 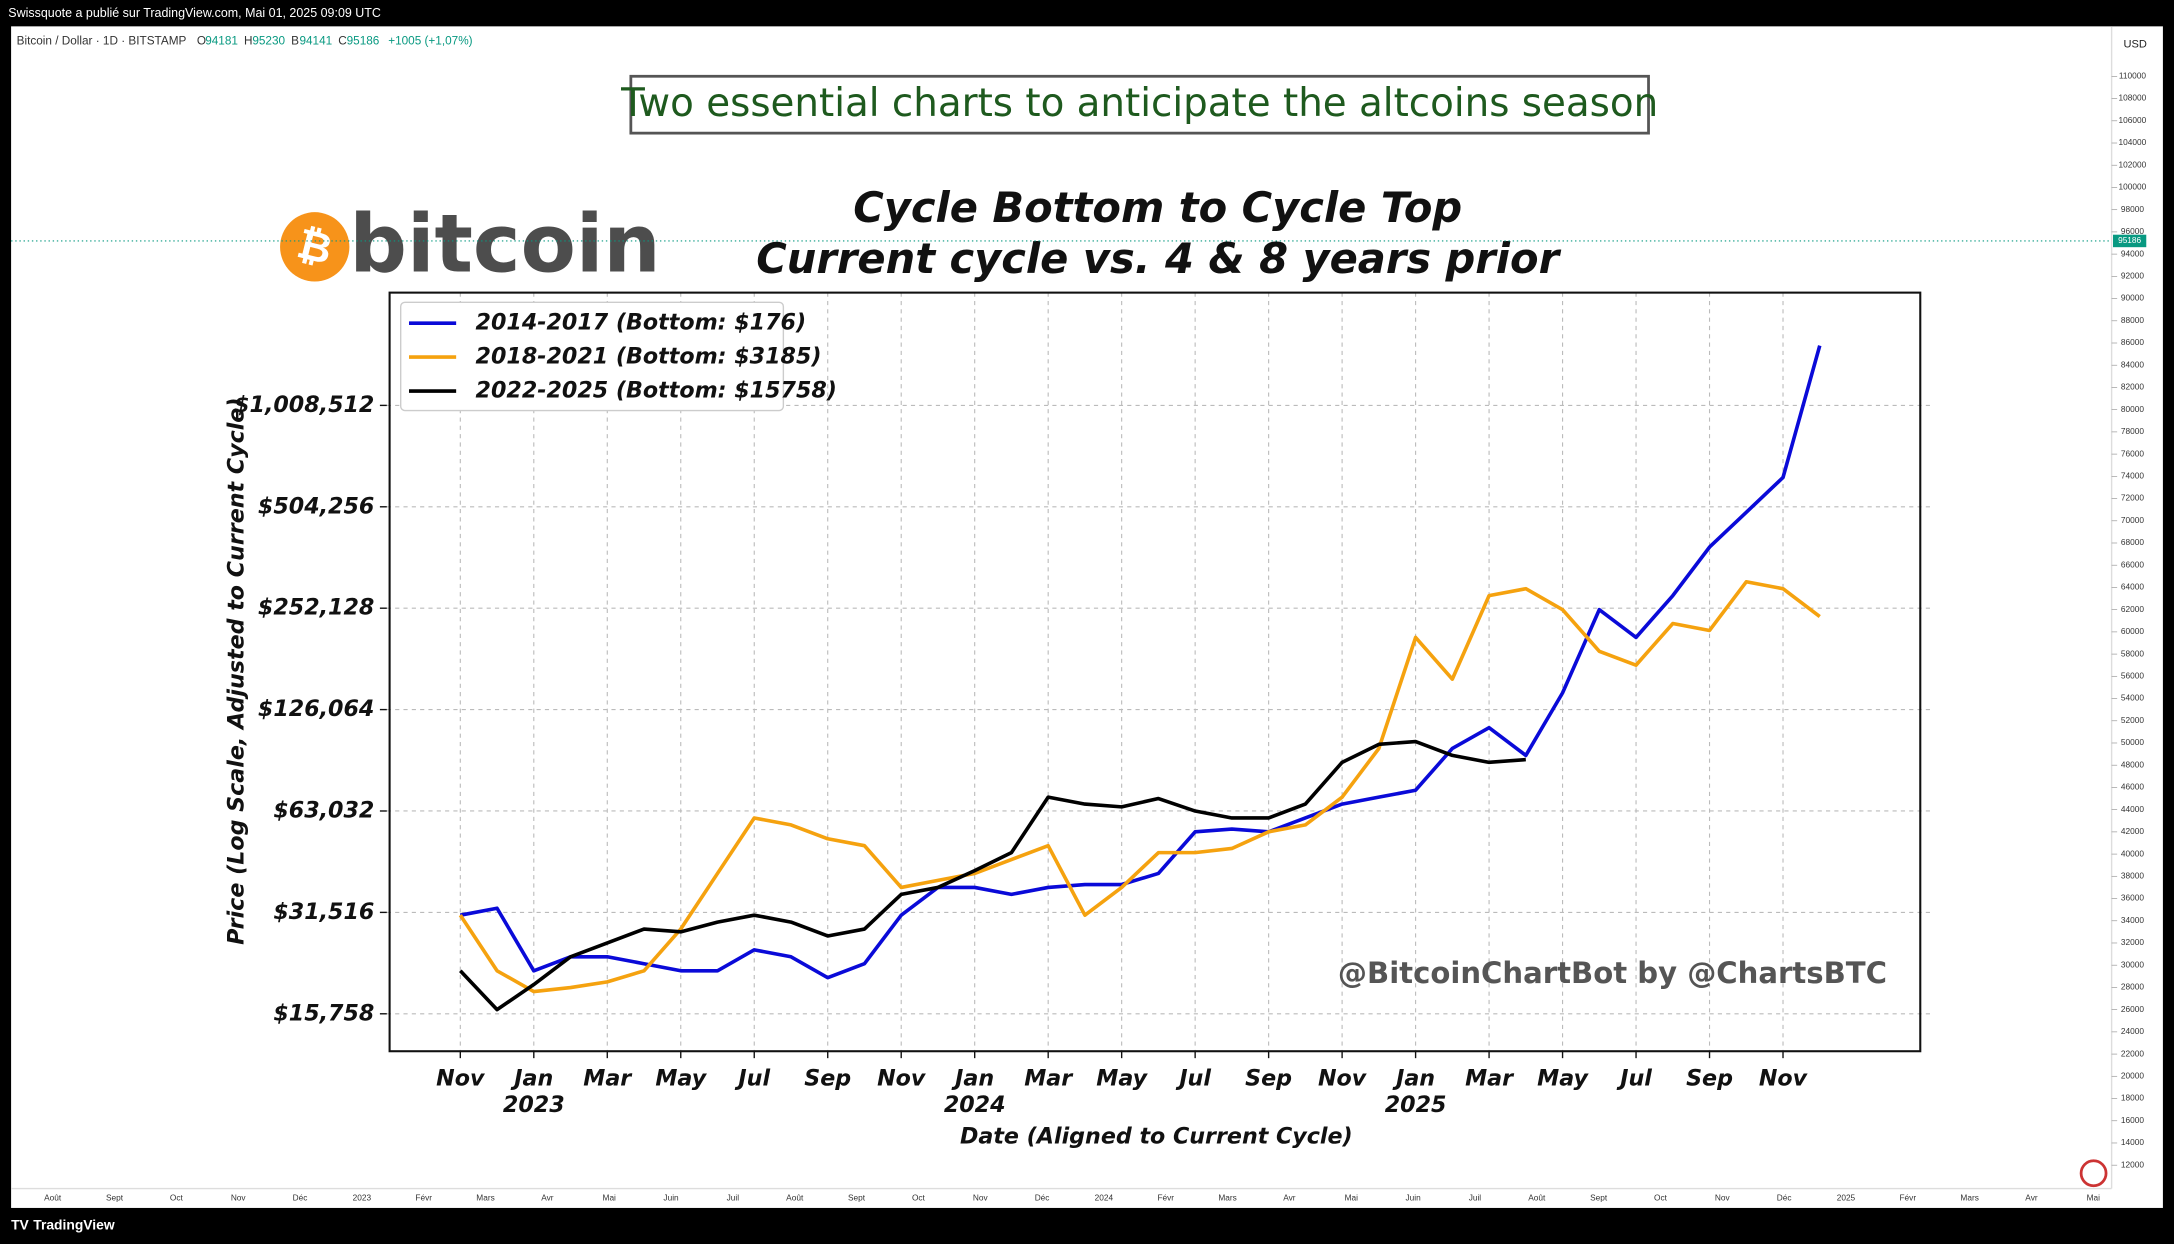 I want to click on price-tick-label: 50000, so click(x=2132, y=742).